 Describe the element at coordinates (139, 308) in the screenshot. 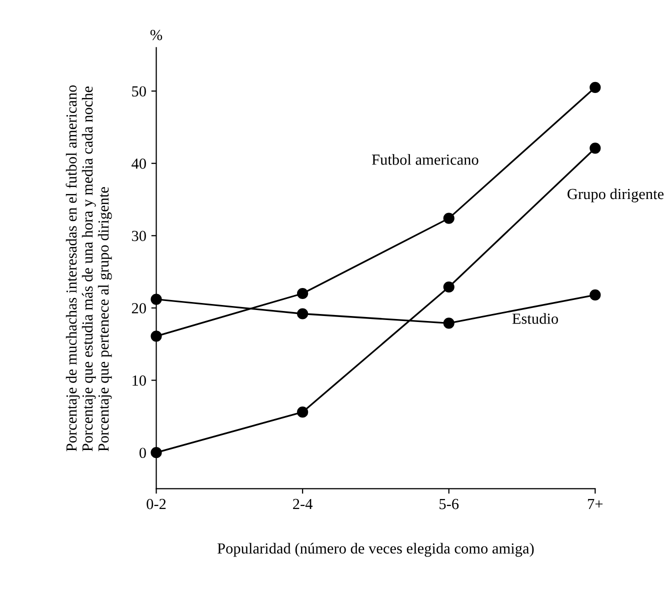

I see `y-tick-label: 20` at that location.